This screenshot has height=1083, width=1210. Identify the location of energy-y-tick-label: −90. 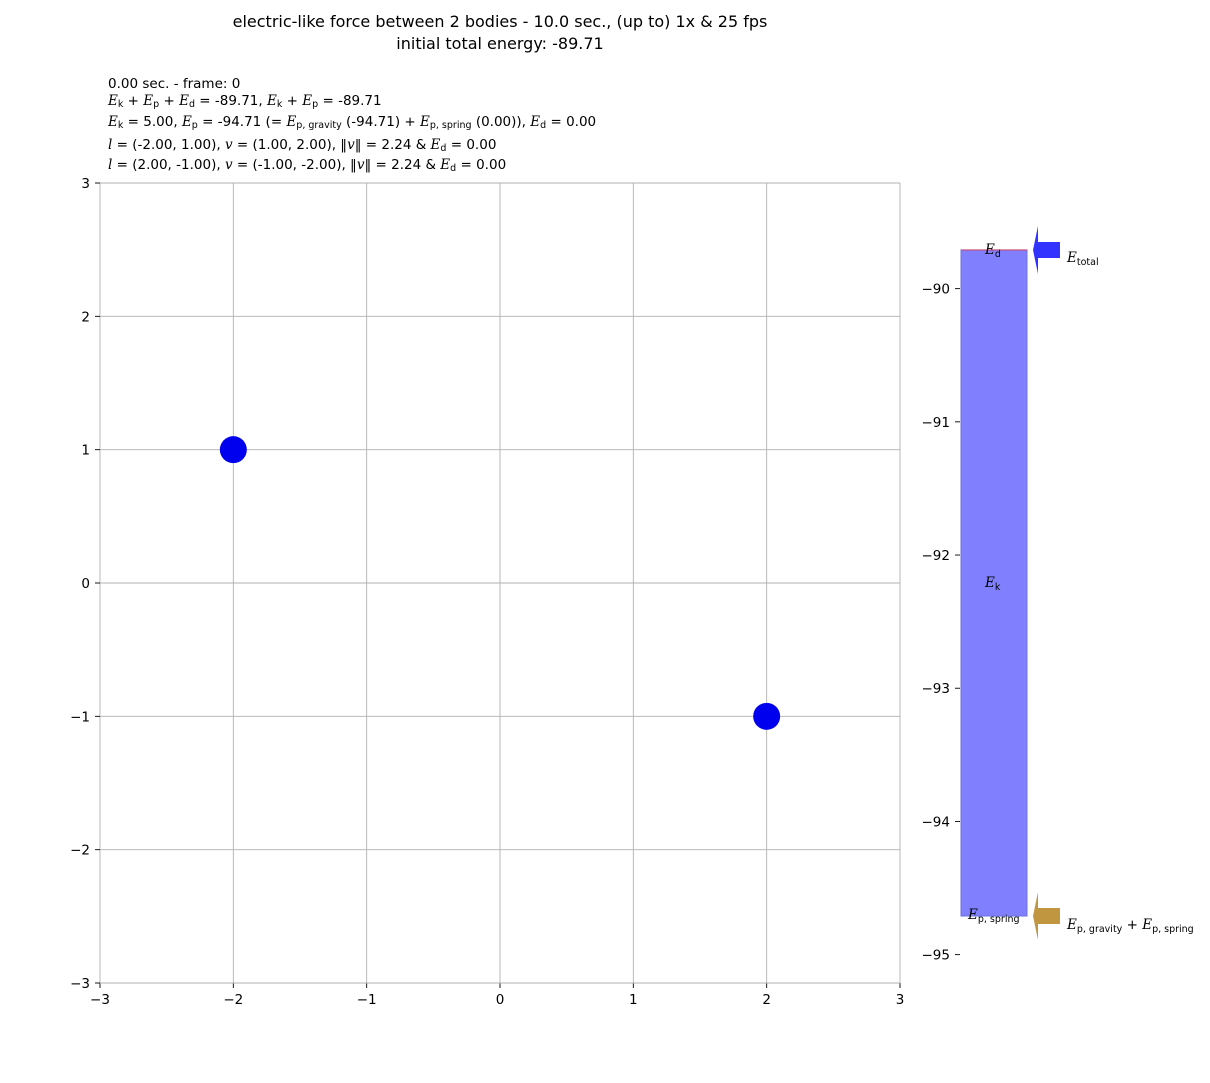
(936, 290).